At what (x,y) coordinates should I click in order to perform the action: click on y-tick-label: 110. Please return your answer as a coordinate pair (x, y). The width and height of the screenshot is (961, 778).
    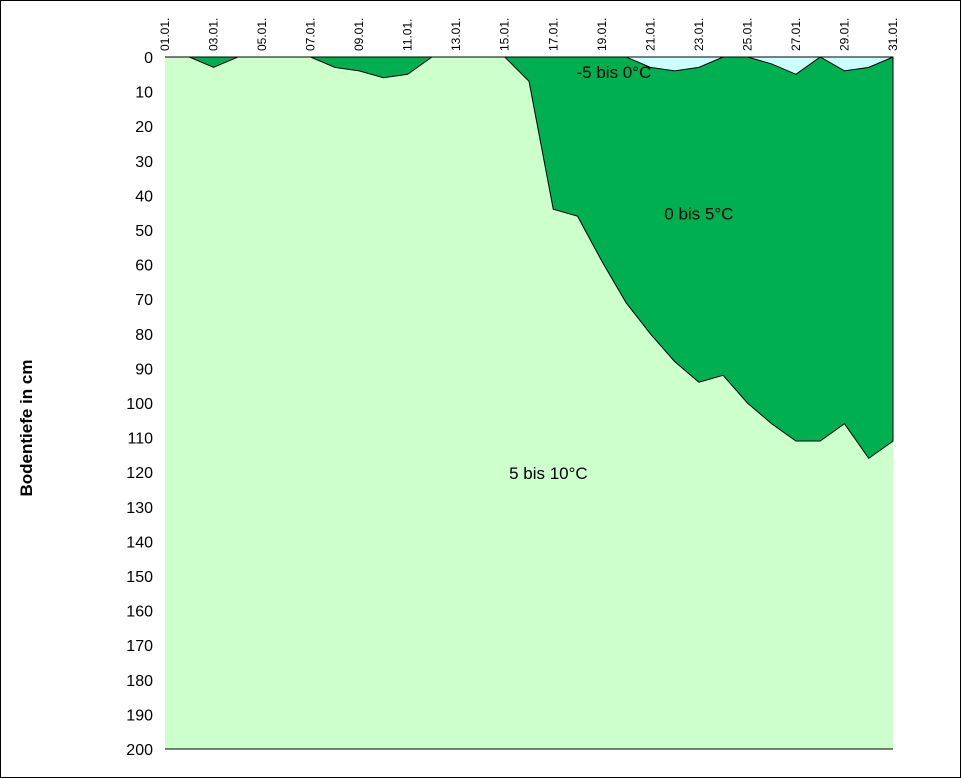
    Looking at the image, I should click on (140, 439).